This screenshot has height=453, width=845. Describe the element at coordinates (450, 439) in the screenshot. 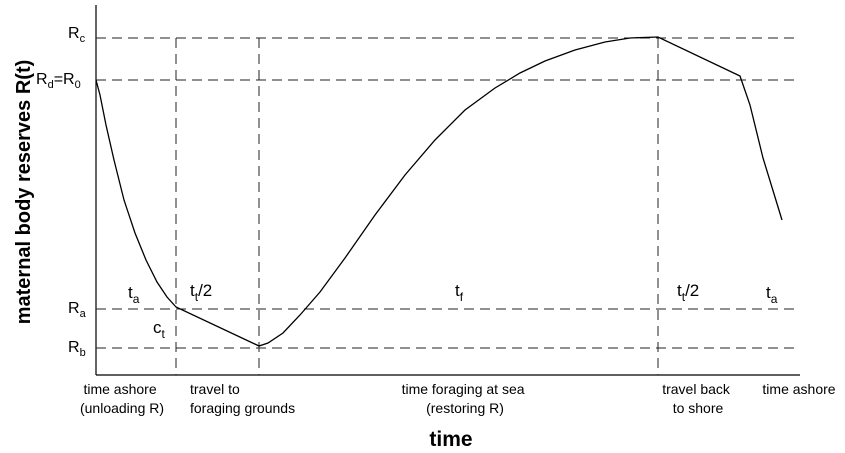

I see `x-axis-title: time` at that location.